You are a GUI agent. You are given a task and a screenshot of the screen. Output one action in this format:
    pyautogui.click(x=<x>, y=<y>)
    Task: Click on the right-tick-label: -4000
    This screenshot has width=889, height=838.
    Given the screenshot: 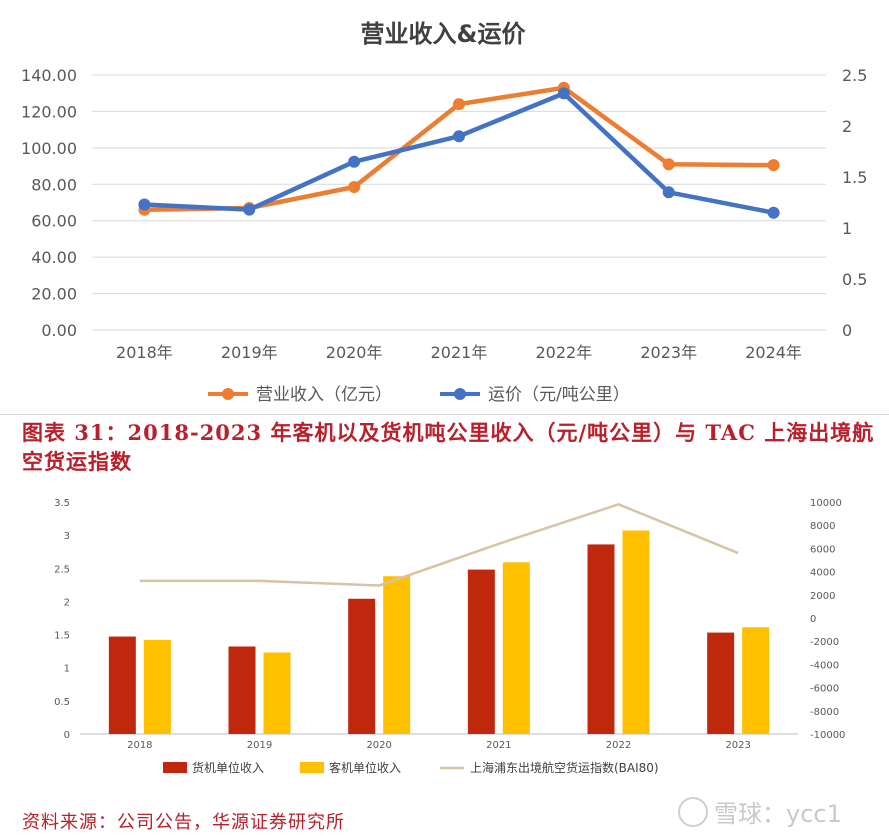 What is the action you would take?
    pyautogui.click(x=824, y=665)
    